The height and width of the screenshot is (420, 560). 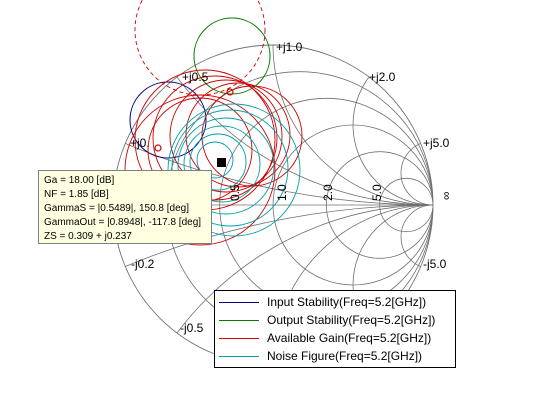 I want to click on legend-label: Input Stability(Freq=5.2[GHz]), so click(x=347, y=302).